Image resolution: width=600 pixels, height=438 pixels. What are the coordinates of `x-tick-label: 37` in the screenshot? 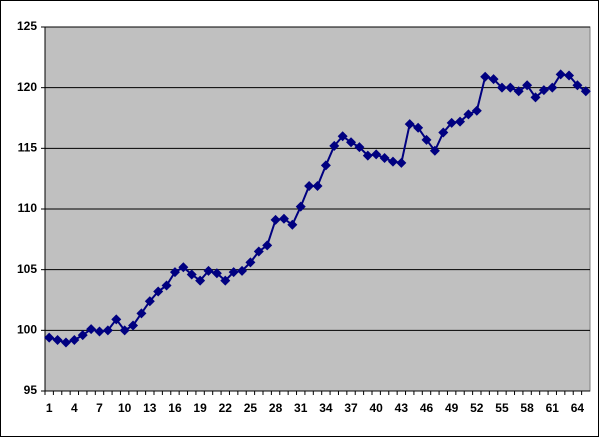 It's located at (351, 408).